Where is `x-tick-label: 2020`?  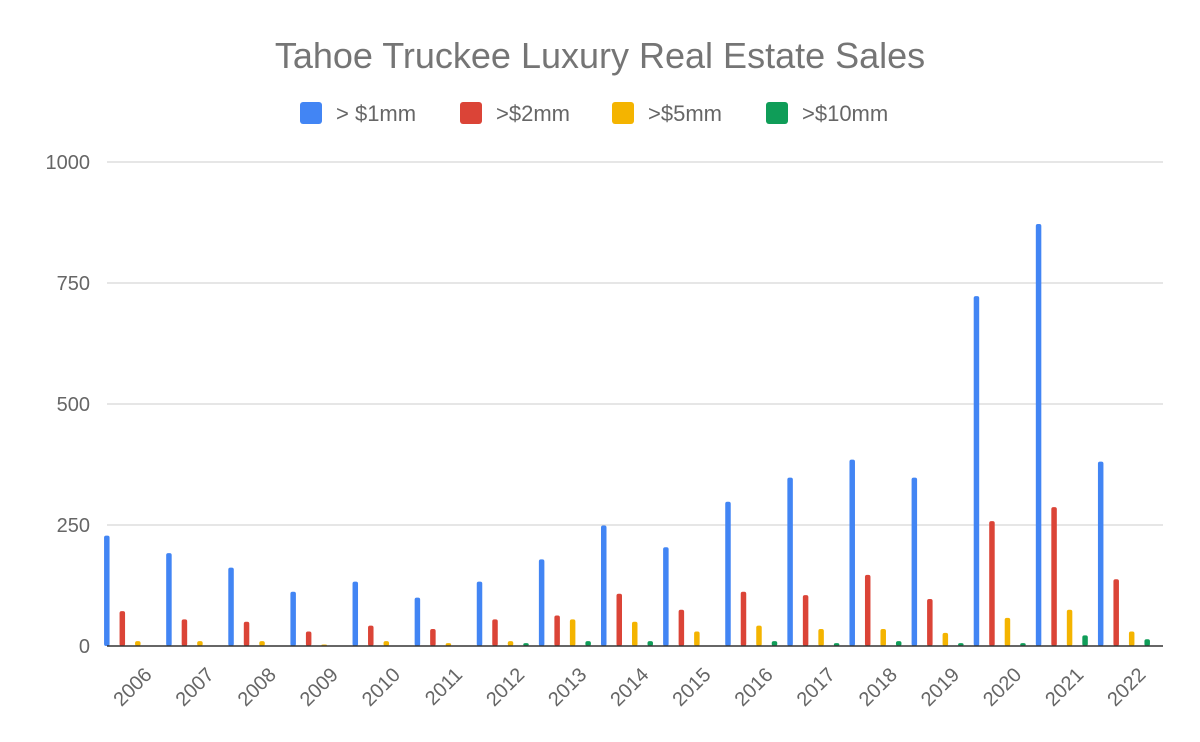
x-tick-label: 2020 is located at coordinates (1002, 687).